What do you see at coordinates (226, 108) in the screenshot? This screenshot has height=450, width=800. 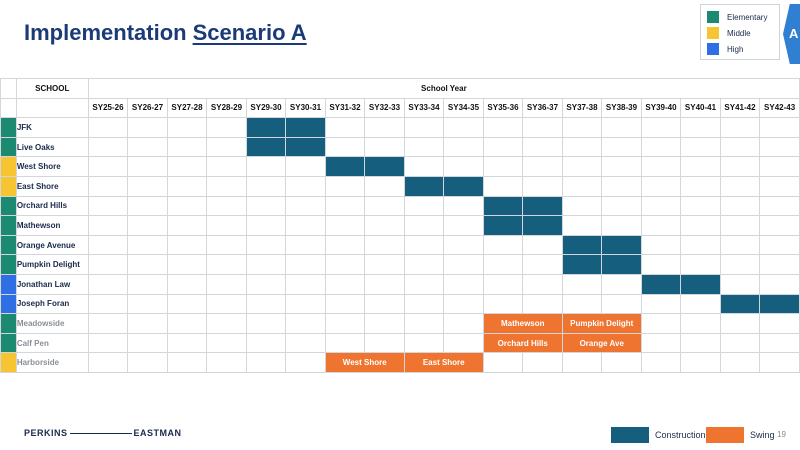 I see `year-header-cell: SY28-29` at bounding box center [226, 108].